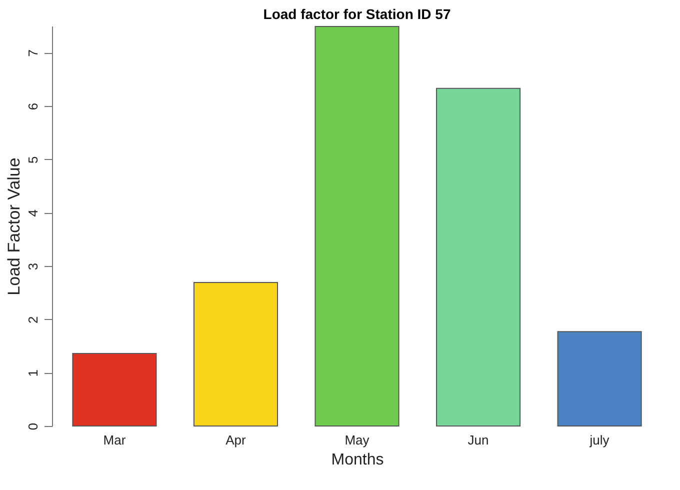 Image resolution: width=680 pixels, height=490 pixels. What do you see at coordinates (357, 440) in the screenshot?
I see `x-tick-label: May` at bounding box center [357, 440].